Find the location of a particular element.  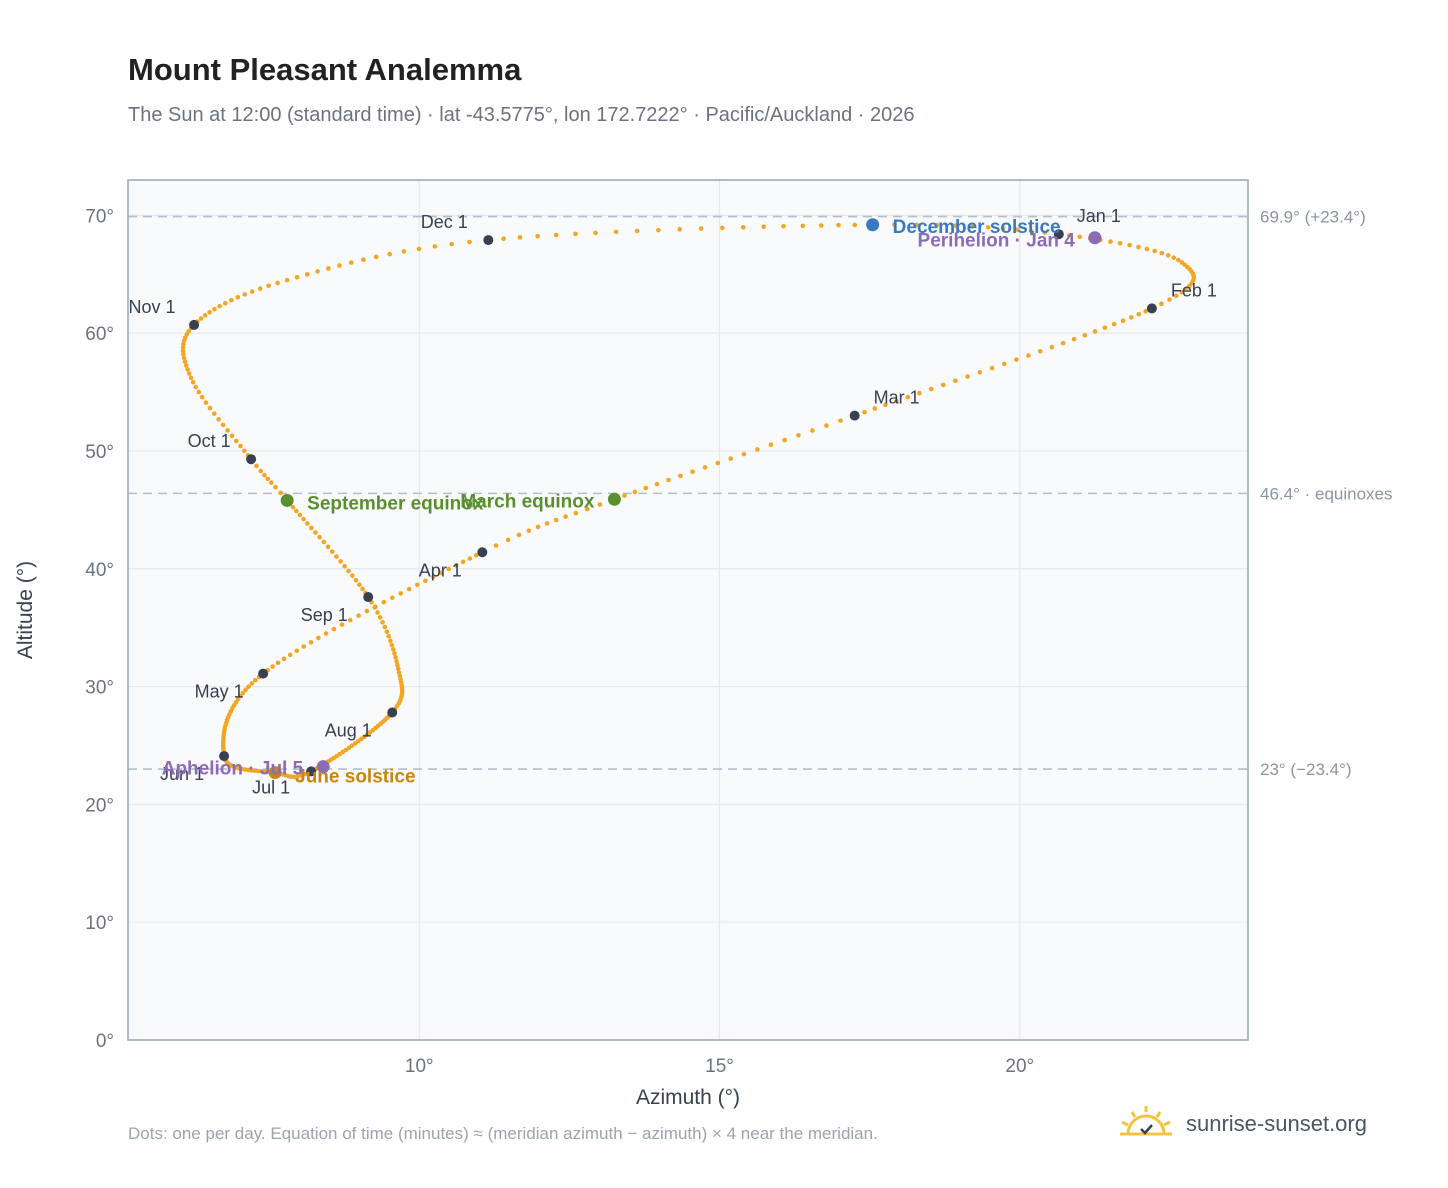

month-label: Nov 1 is located at coordinates (152, 307).